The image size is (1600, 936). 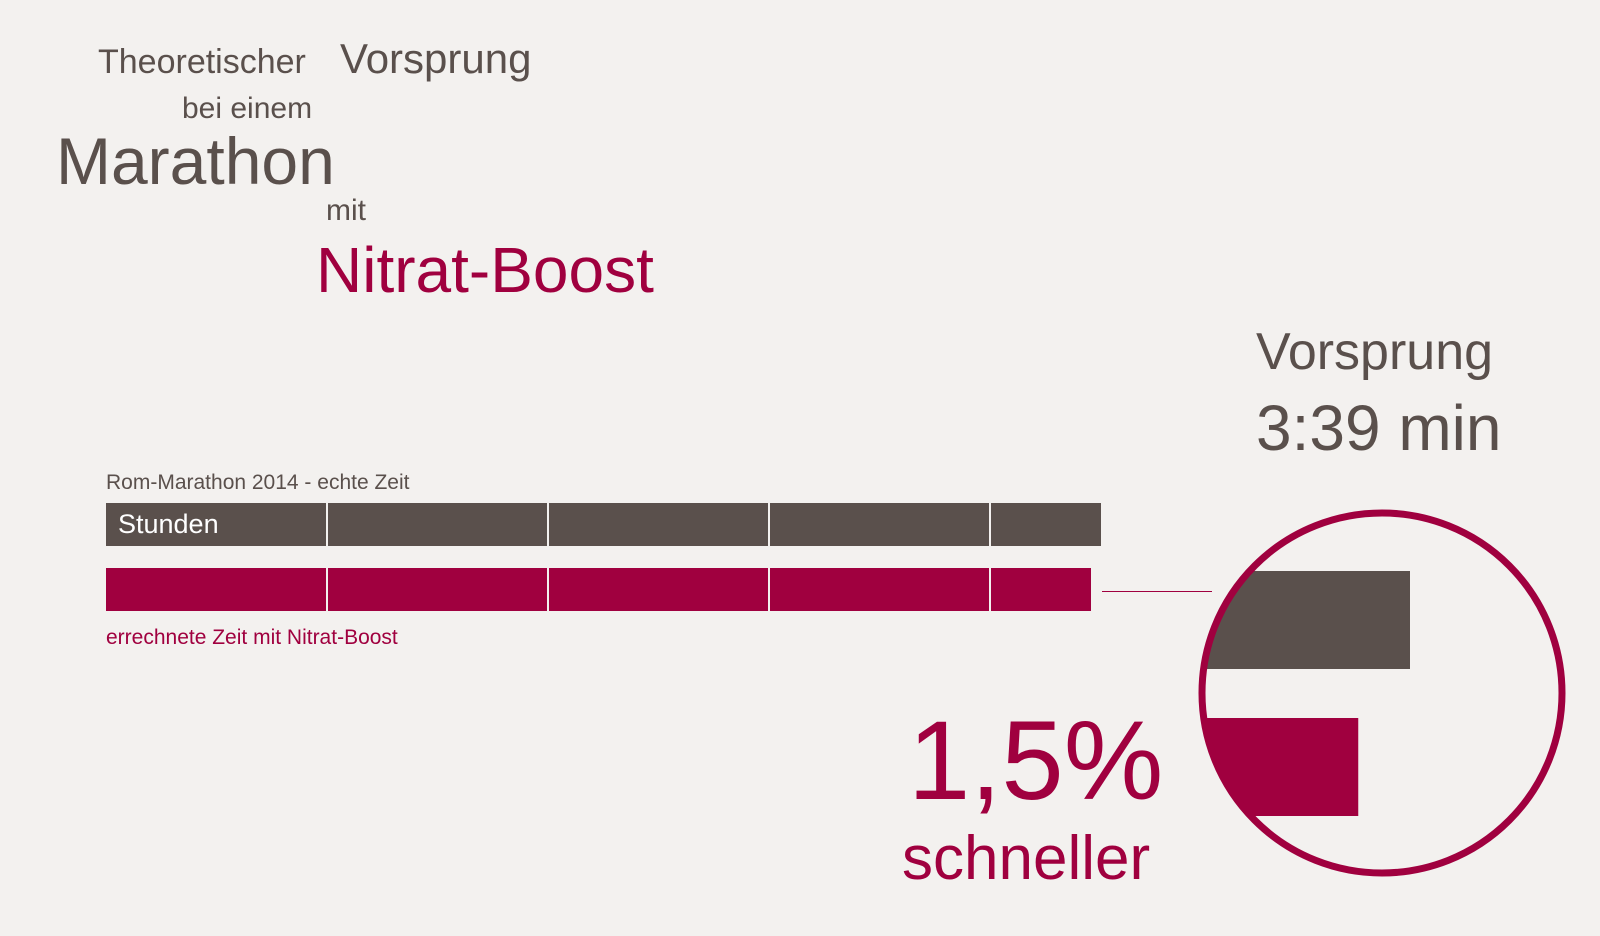 I want to click on series-boost-label: errechnete Zeit mit Nitrat-Boost, so click(x=252, y=637).